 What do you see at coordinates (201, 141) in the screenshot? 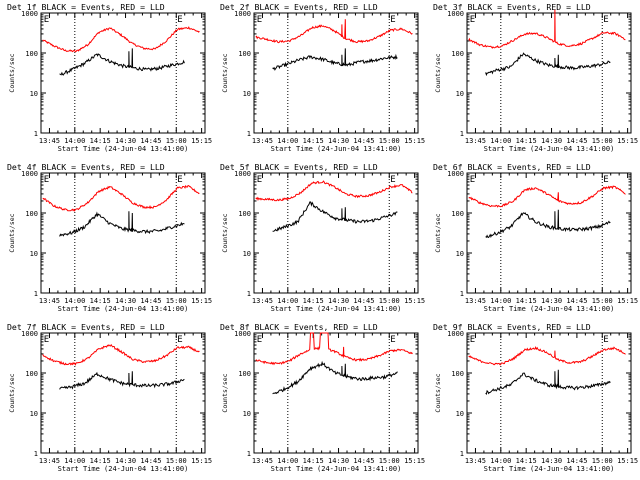
I see `x-tick-label: 15:15` at bounding box center [201, 141].